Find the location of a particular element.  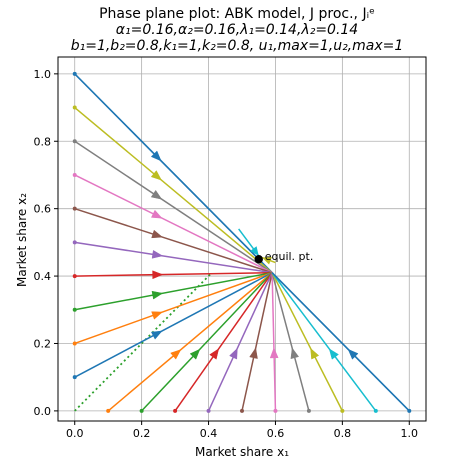

y-tick-label: 0.8 is located at coordinates (43, 141).